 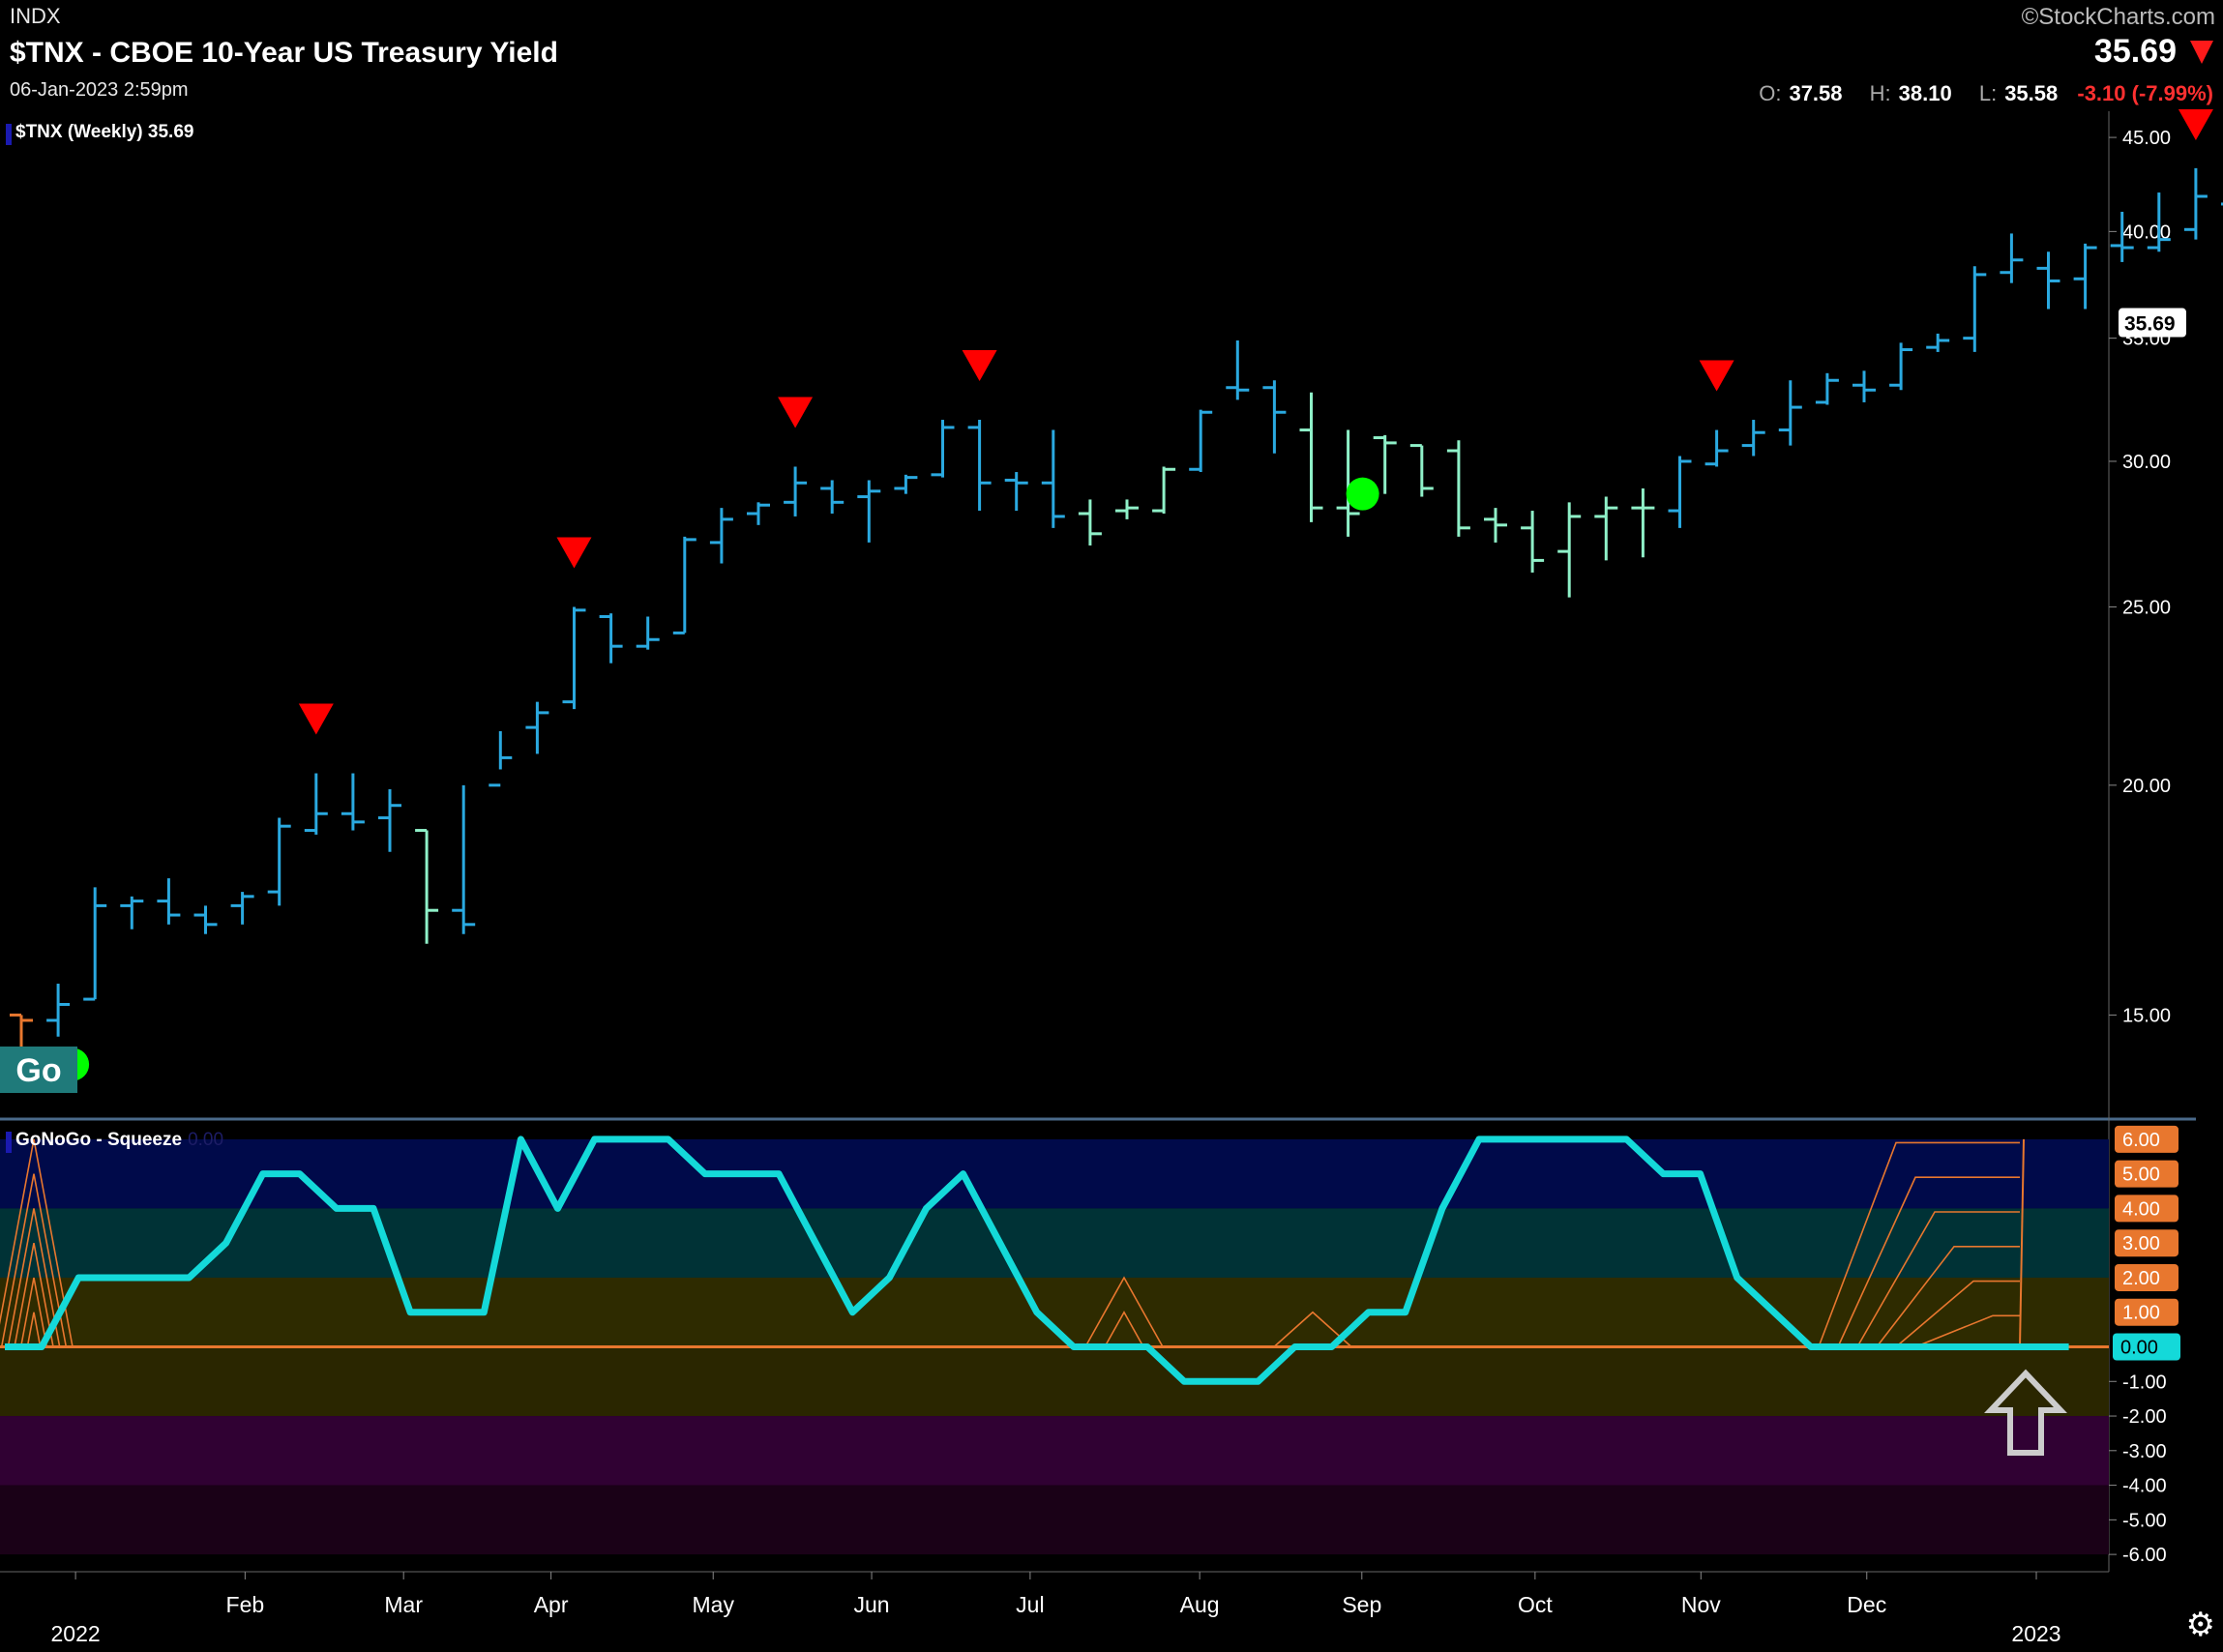 What do you see at coordinates (2141, 1209) in the screenshot?
I see `squeeze-y-tick-label: 4.00` at bounding box center [2141, 1209].